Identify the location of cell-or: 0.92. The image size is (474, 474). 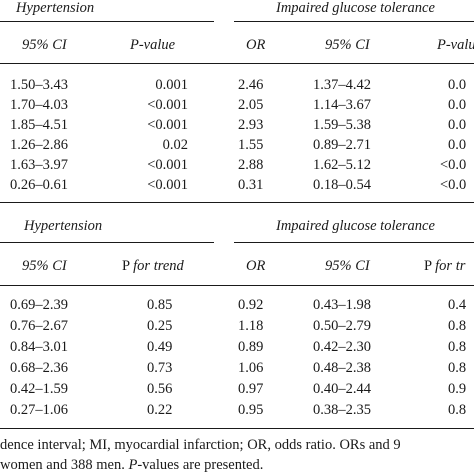
(251, 305).